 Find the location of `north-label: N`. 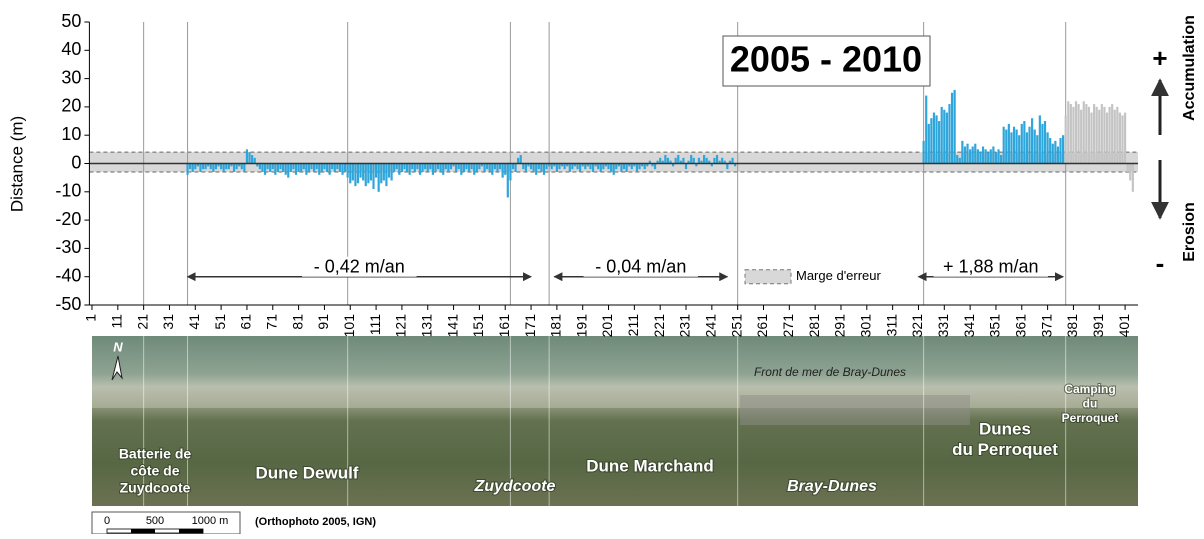

north-label: N is located at coordinates (118, 346).